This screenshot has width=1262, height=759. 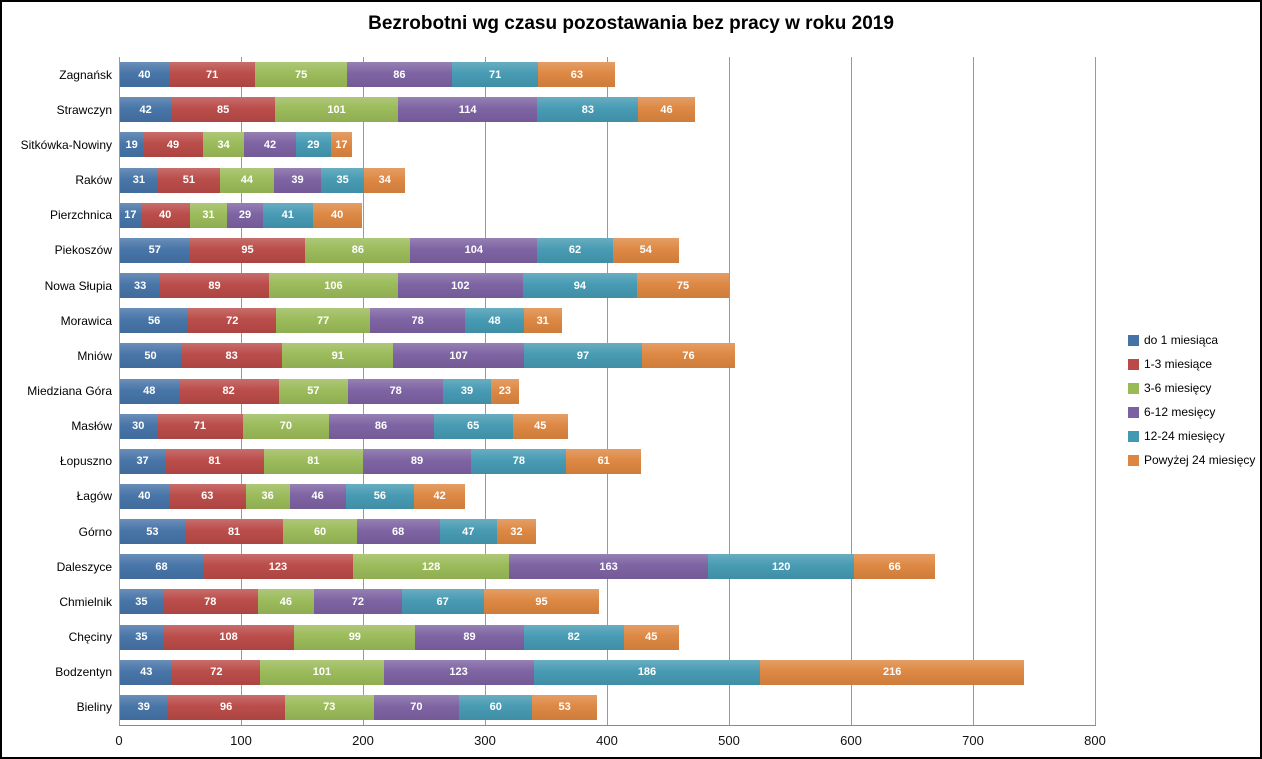 What do you see at coordinates (152, 532) in the screenshot?
I see `bar-segment: 53` at bounding box center [152, 532].